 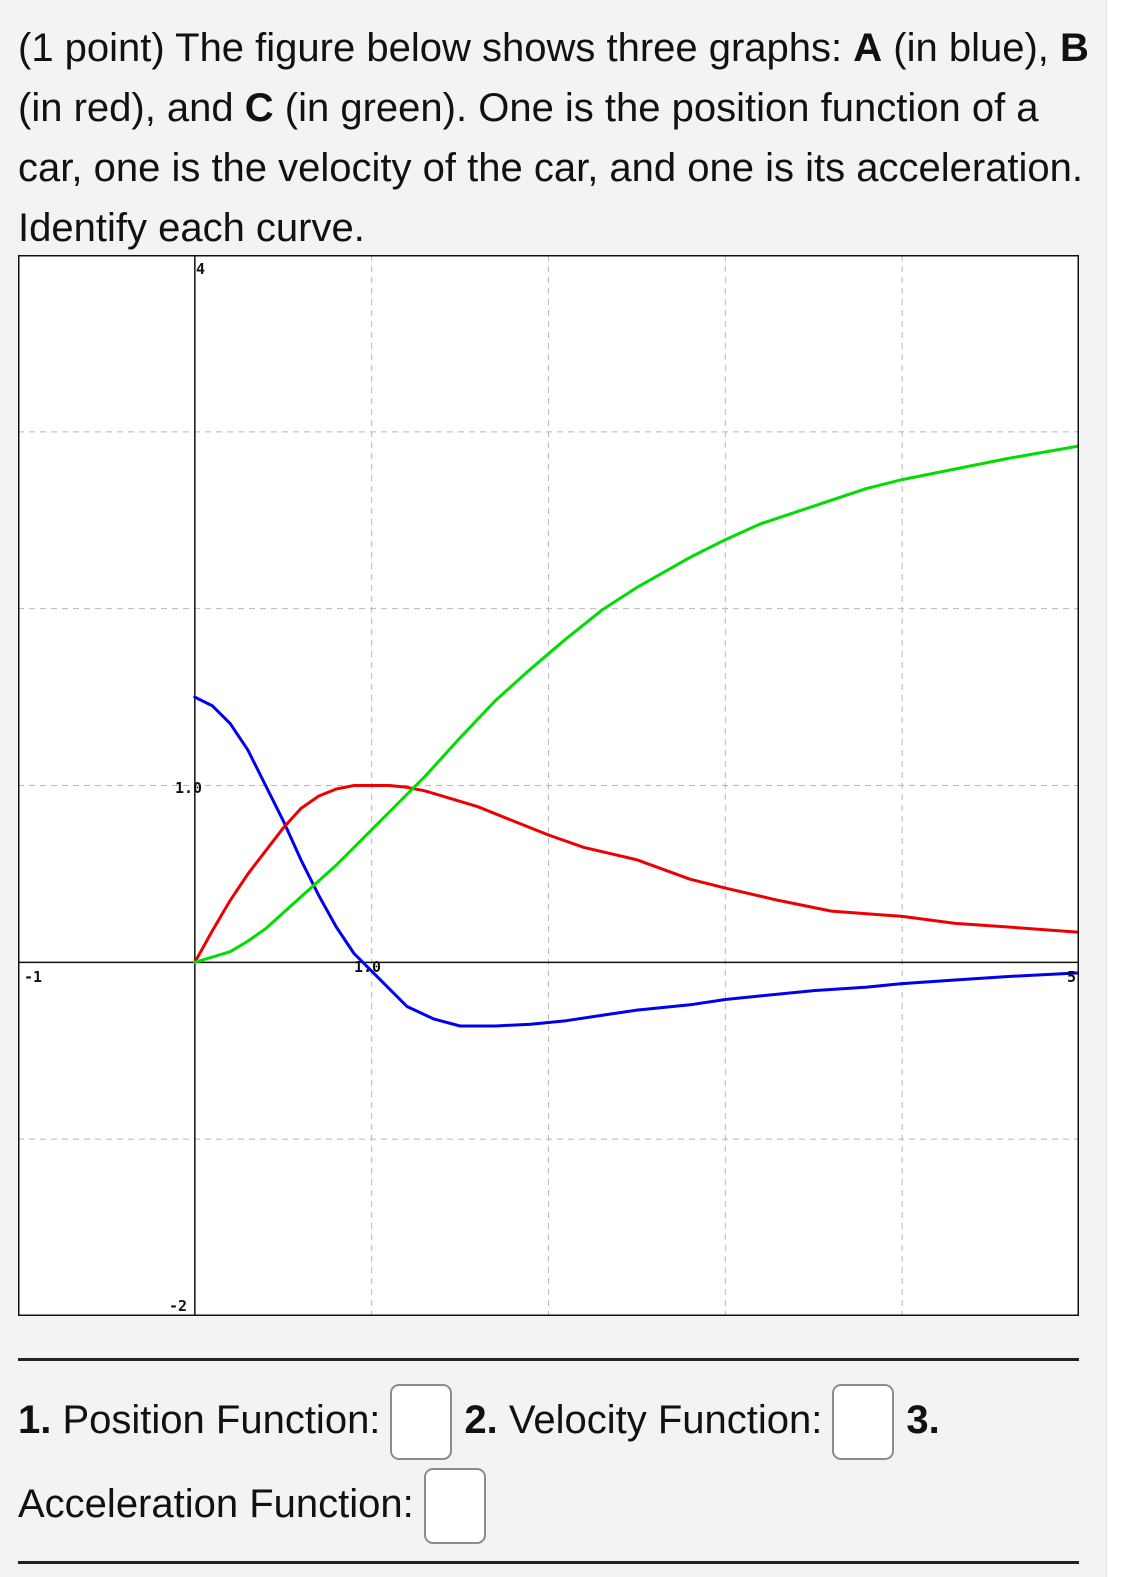 I want to click on q1-label: Position Function:, so click(x=216, y=1420).